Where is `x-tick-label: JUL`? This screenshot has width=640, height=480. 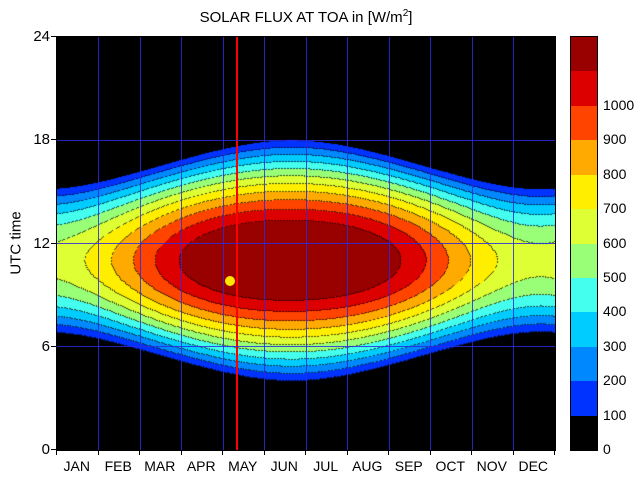 x-tick-label: JUL is located at coordinates (326, 466).